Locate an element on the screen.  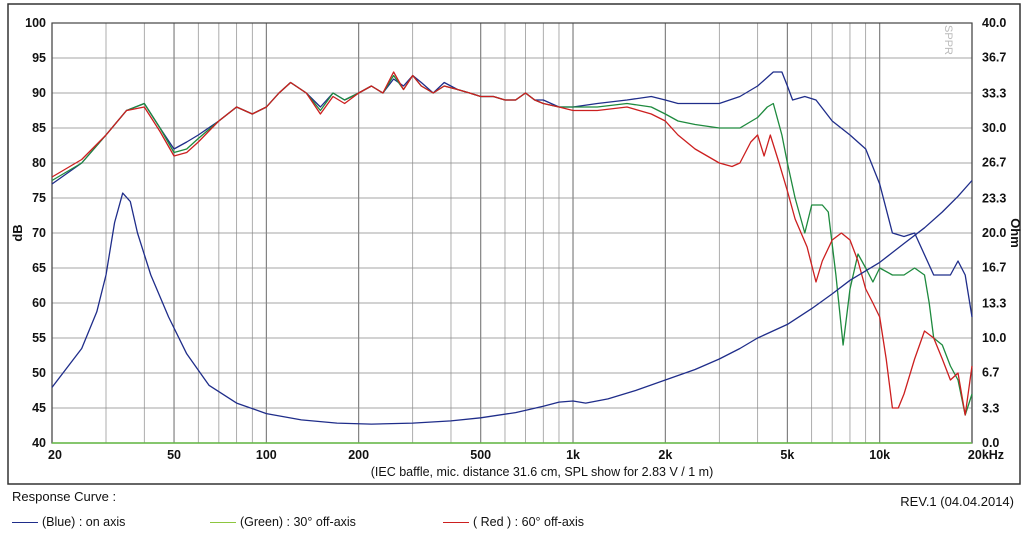
y-tick-left: 85 is located at coordinates (39, 128).